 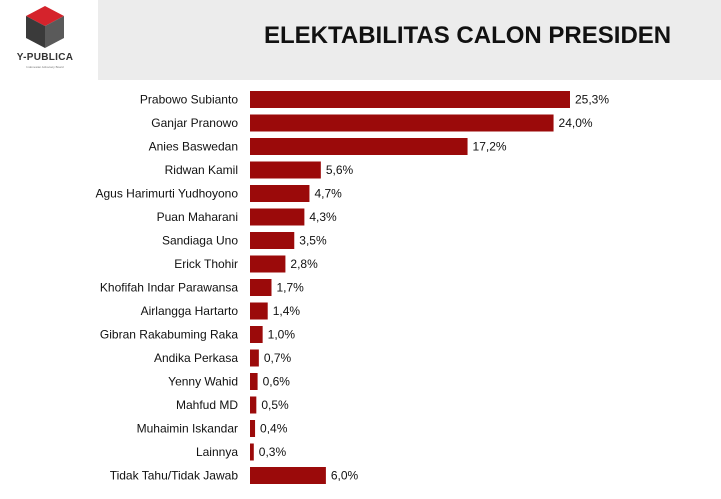 What do you see at coordinates (190, 311) in the screenshot?
I see `category-label: Airlangga Hartarto` at bounding box center [190, 311].